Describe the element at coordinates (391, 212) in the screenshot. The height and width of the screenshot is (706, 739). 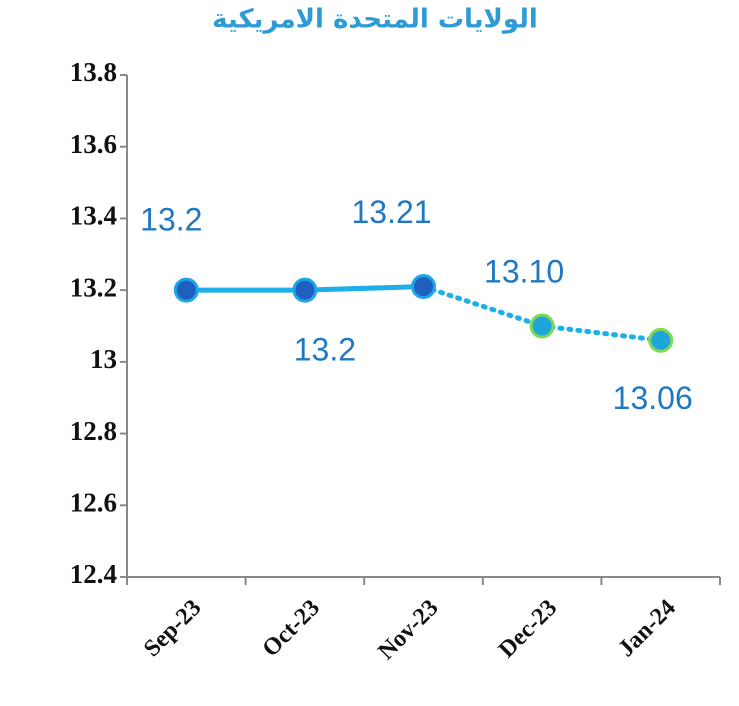
I see `data-label: 13.21` at that location.